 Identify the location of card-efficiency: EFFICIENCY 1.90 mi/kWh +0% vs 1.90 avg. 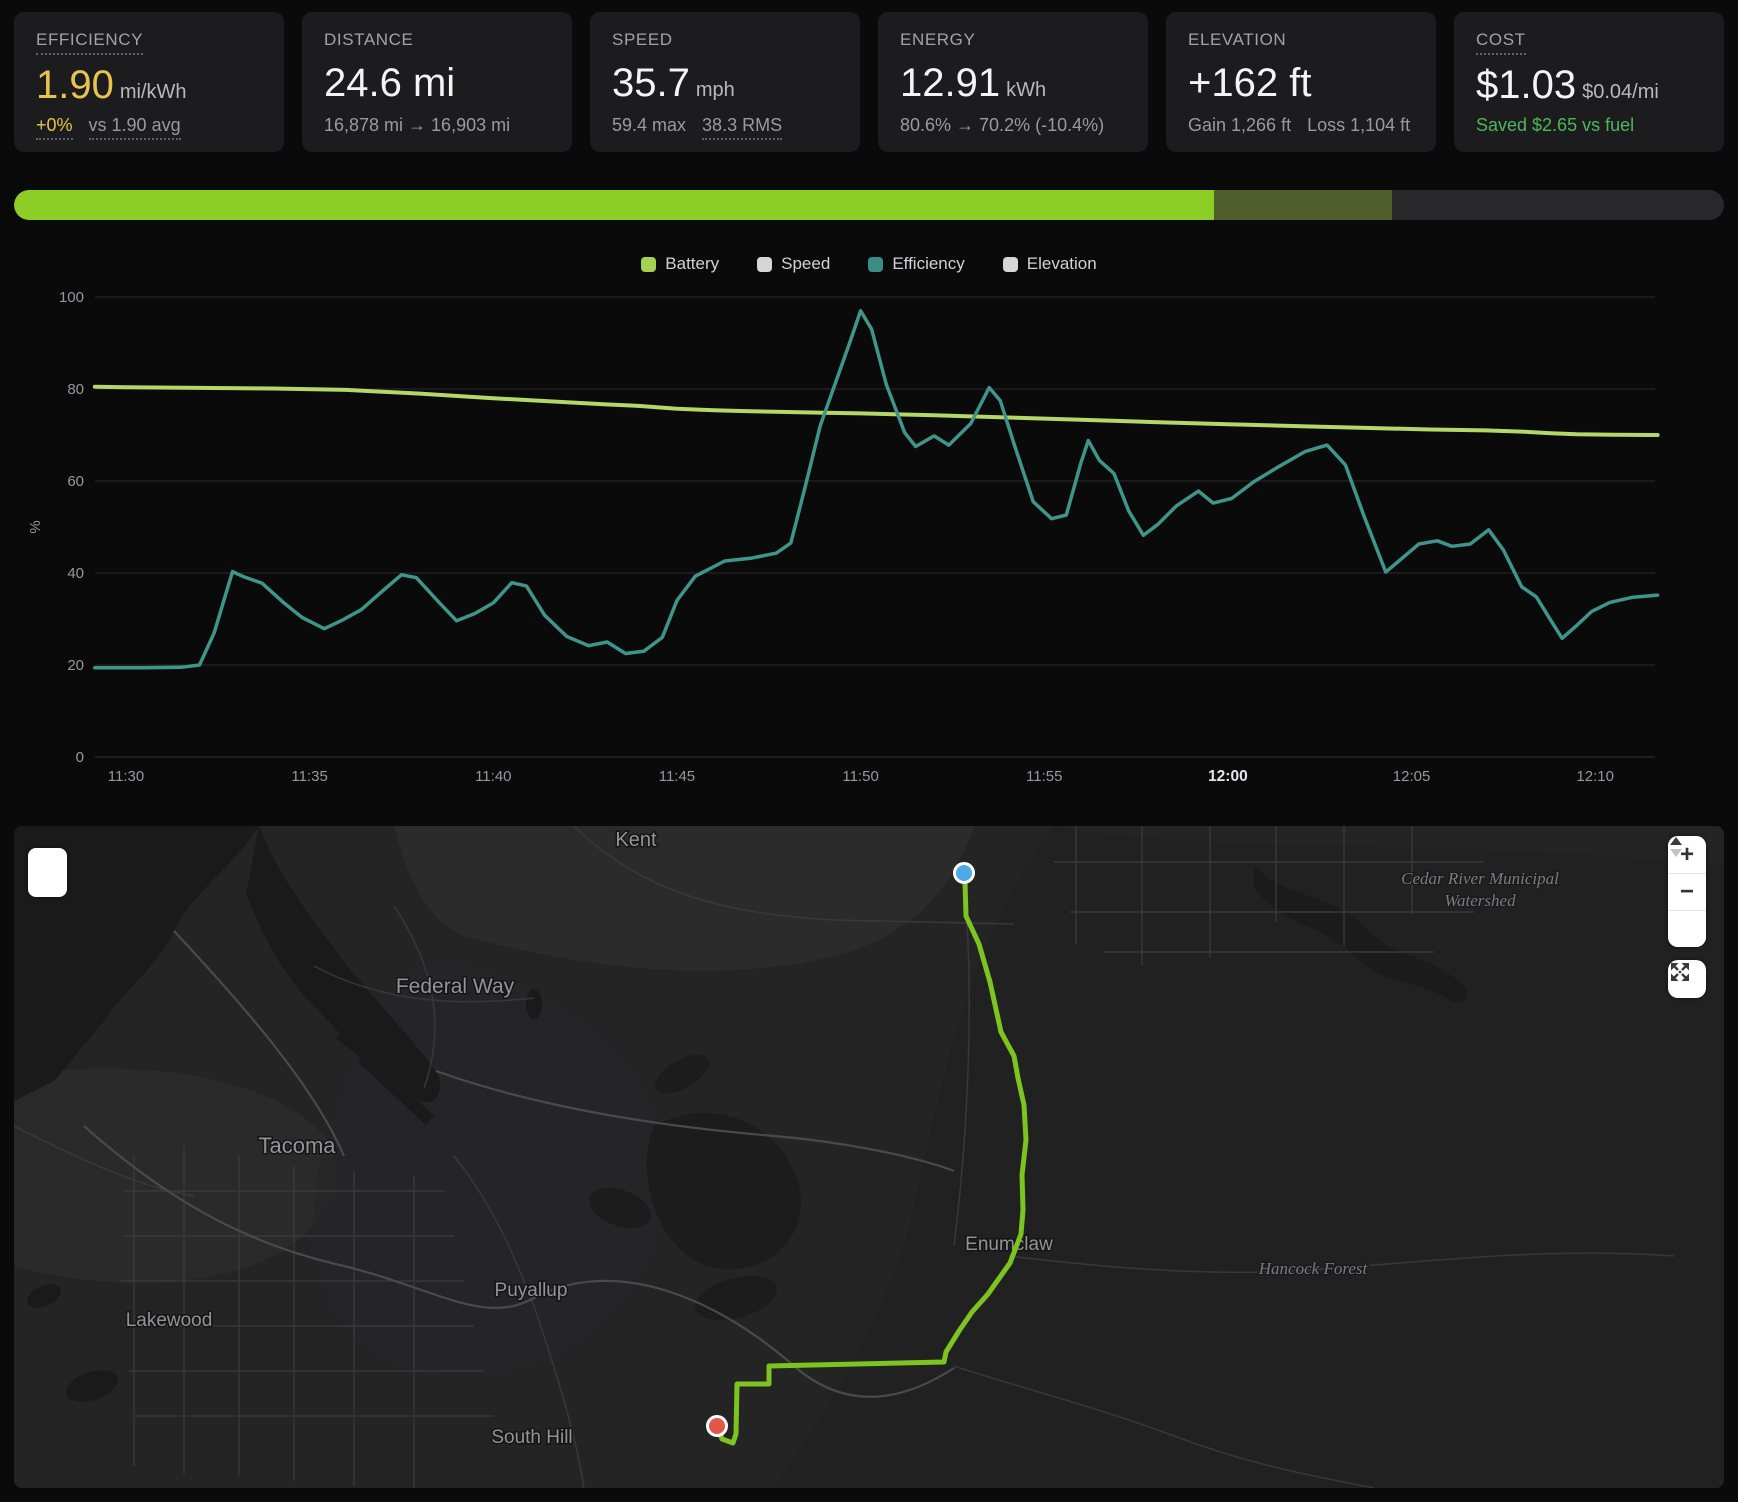
(149, 82).